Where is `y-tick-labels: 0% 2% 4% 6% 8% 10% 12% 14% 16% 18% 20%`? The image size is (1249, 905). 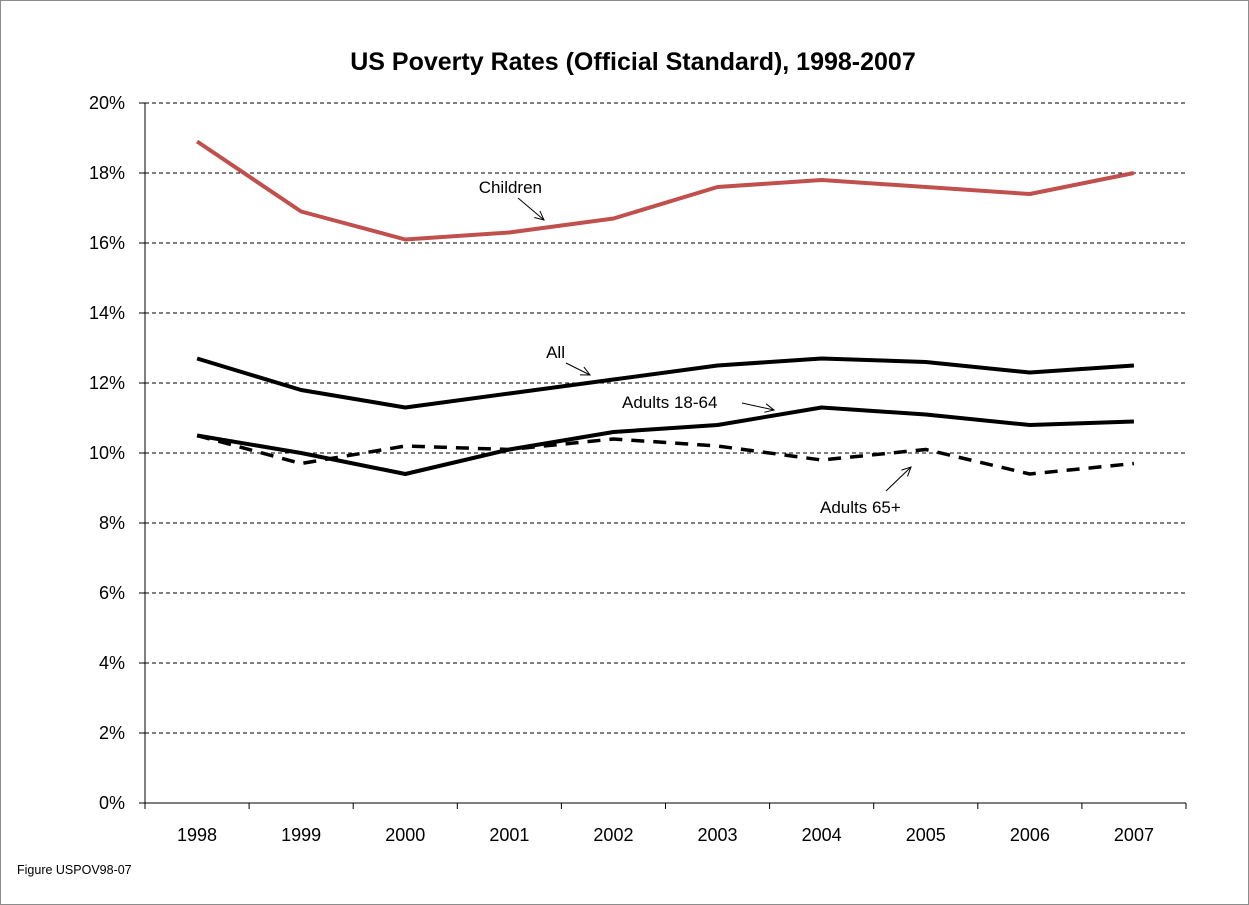
y-tick-labels: 0% 2% 4% 6% 8% 10% 12% 14% 16% 18% 20% is located at coordinates (107, 453).